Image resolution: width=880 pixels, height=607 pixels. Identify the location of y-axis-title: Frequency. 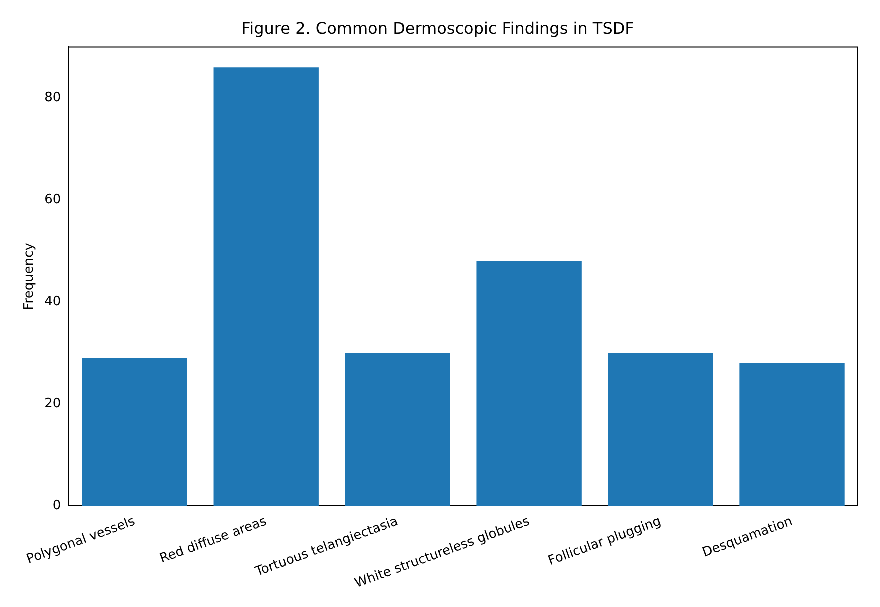
(30, 276).